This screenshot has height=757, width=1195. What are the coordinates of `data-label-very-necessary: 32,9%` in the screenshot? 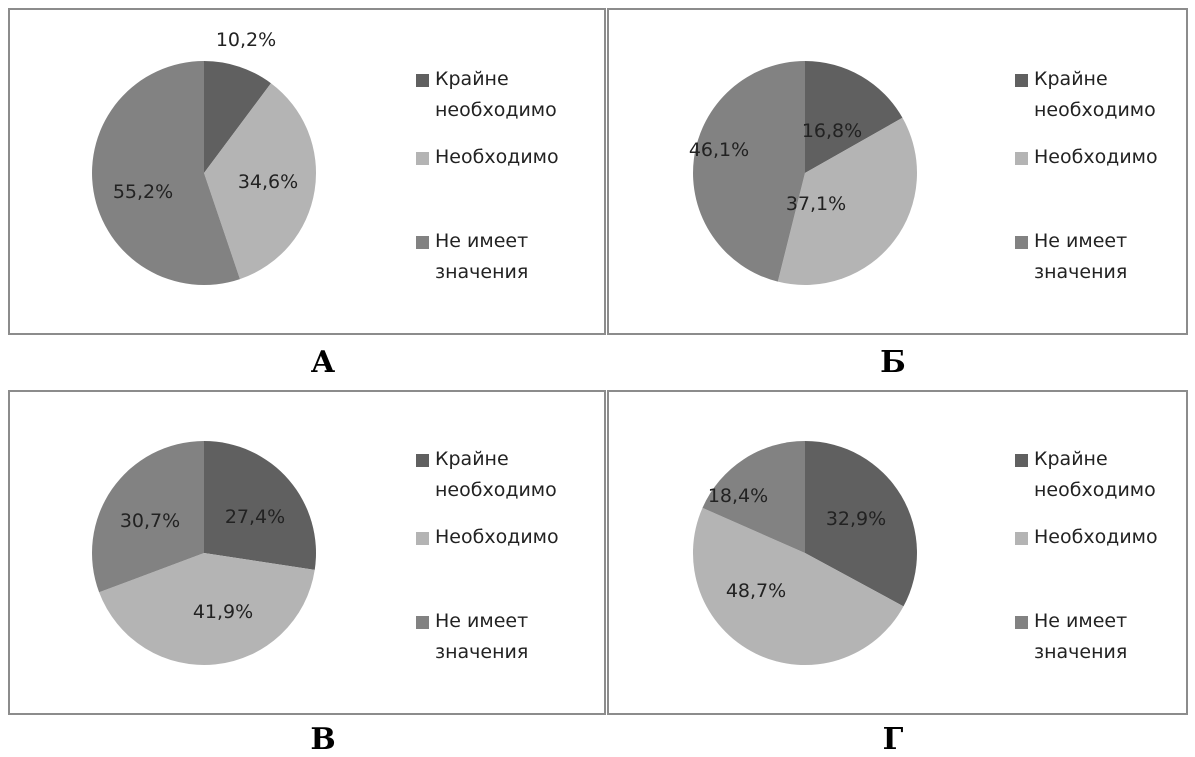 It's located at (856, 519).